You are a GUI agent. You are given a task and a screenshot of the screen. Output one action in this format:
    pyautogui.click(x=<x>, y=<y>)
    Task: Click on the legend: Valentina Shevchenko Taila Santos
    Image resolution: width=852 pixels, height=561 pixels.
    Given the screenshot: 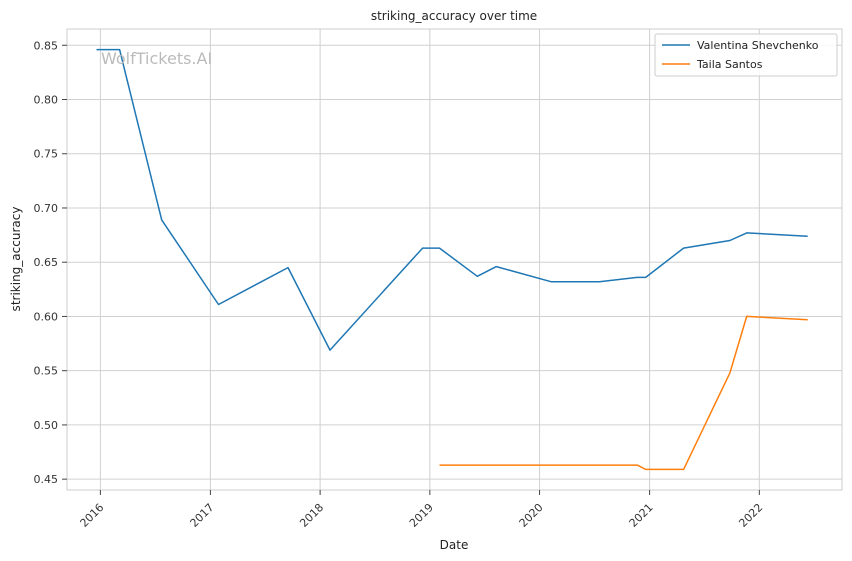 What is the action you would take?
    pyautogui.click(x=746, y=55)
    